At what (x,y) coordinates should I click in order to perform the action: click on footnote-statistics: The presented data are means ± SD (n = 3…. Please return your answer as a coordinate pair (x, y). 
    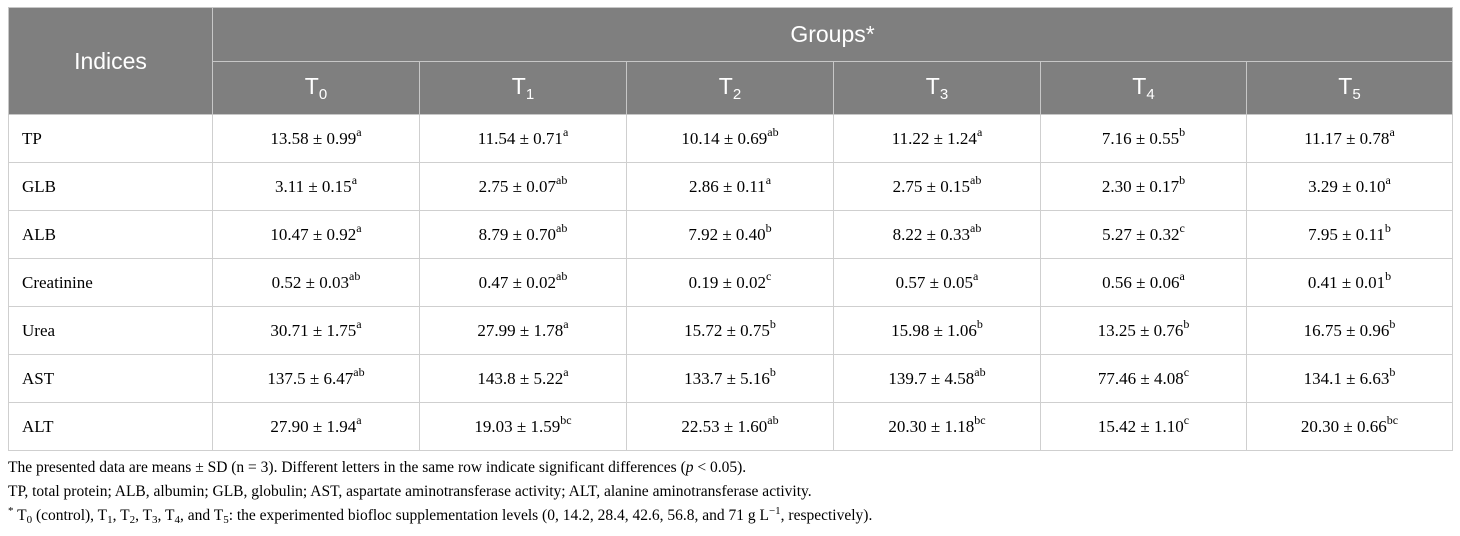
    Looking at the image, I should click on (377, 467).